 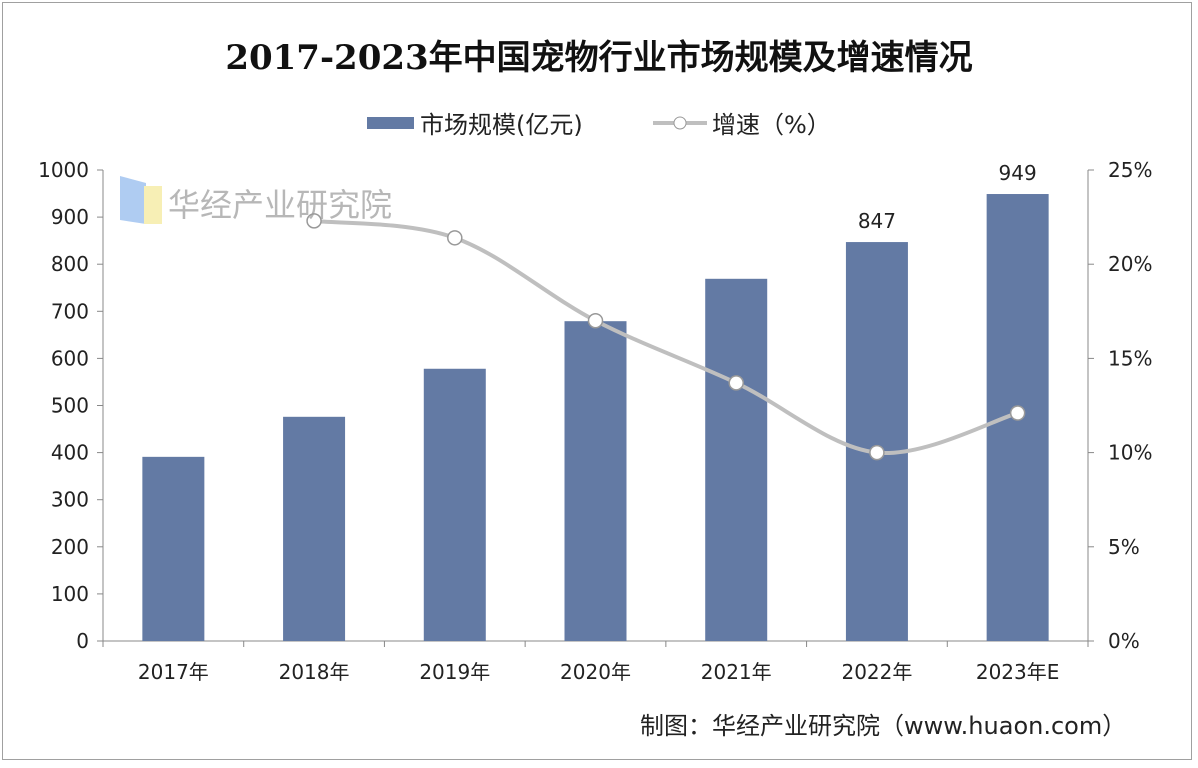 What do you see at coordinates (1124, 547) in the screenshot?
I see `y2-tick-label: 5%` at bounding box center [1124, 547].